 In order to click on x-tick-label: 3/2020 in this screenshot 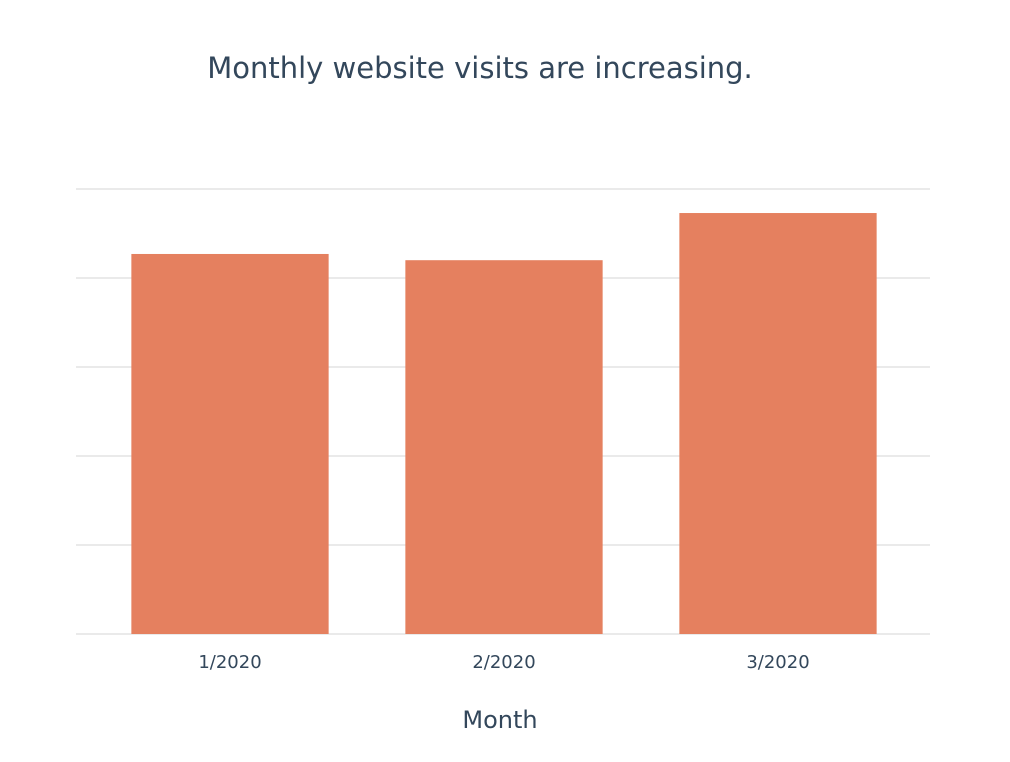, I will do `click(777, 662)`.